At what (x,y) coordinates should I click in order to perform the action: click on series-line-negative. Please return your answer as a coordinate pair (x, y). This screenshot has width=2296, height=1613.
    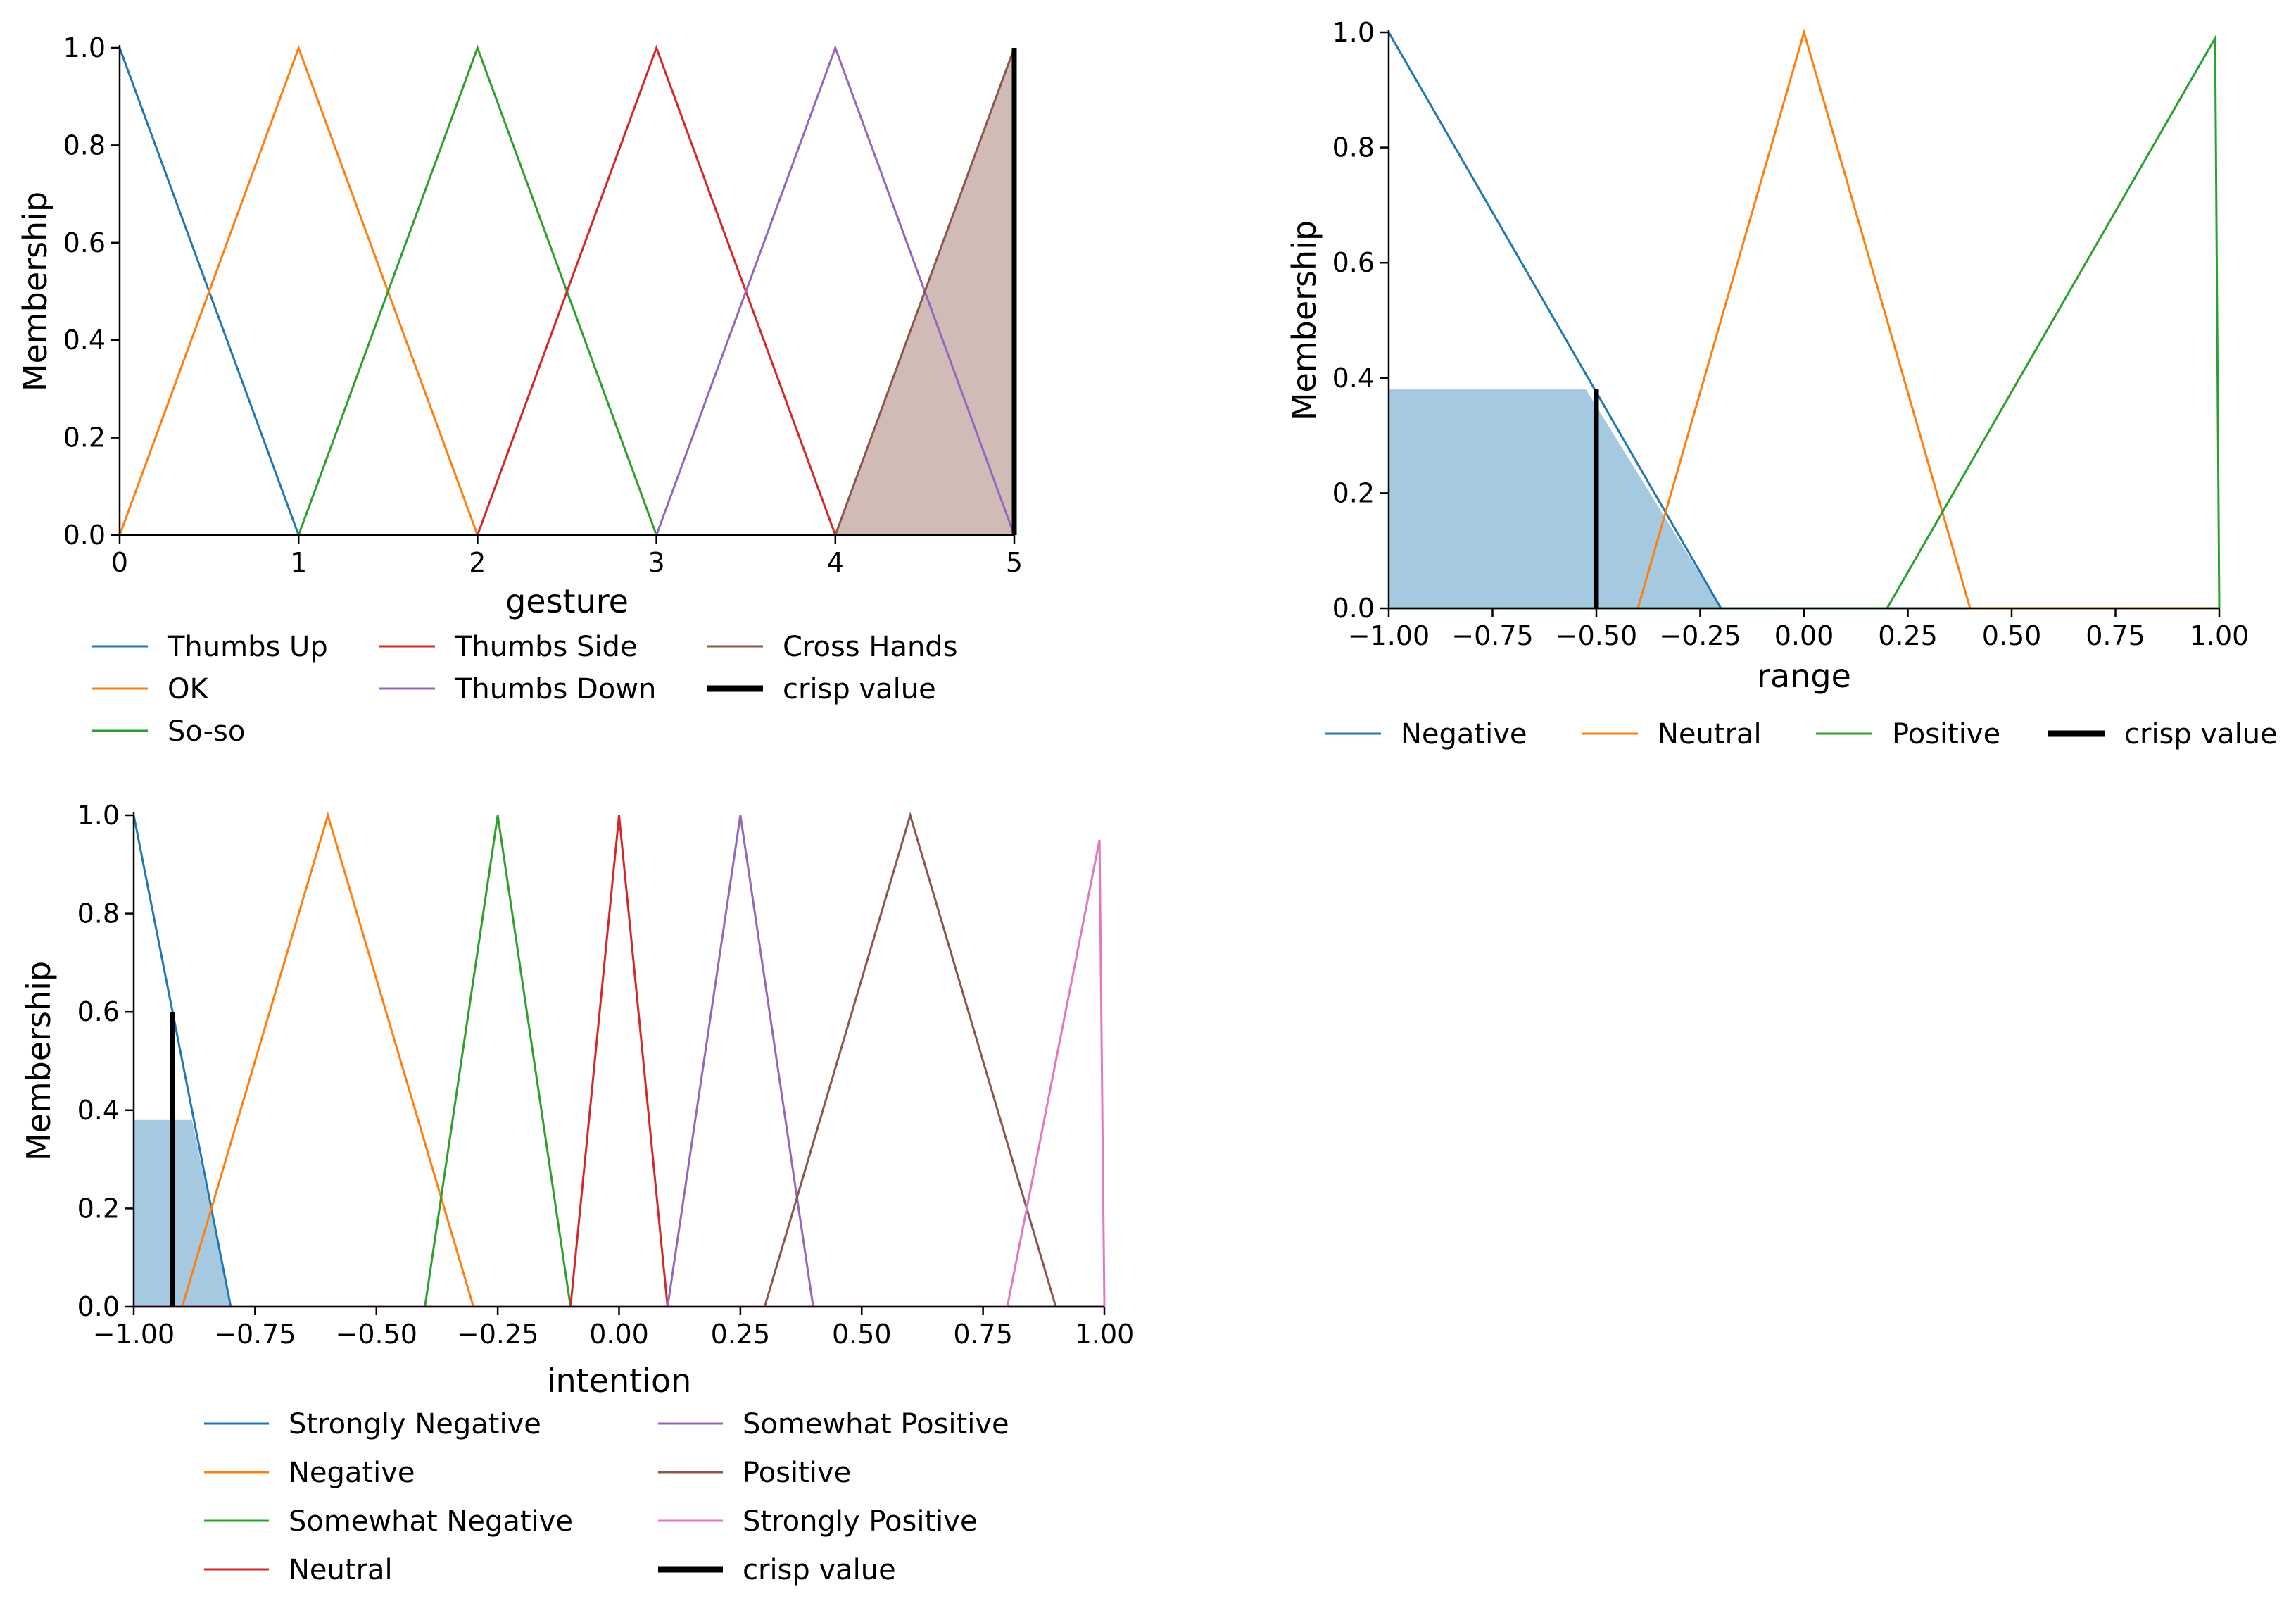
    Looking at the image, I should click on (619, 1059).